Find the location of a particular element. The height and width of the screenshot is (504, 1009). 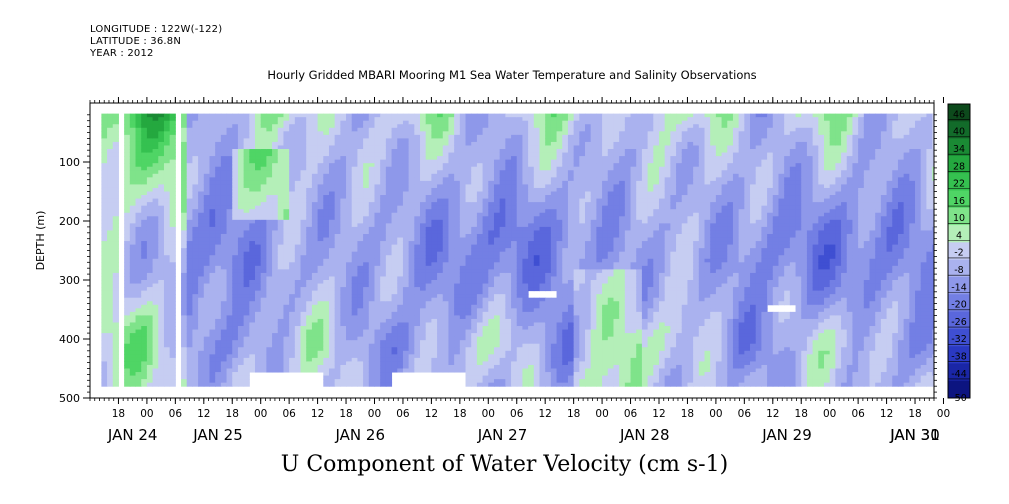

x-day-label: JAN 30 is located at coordinates (914, 435).